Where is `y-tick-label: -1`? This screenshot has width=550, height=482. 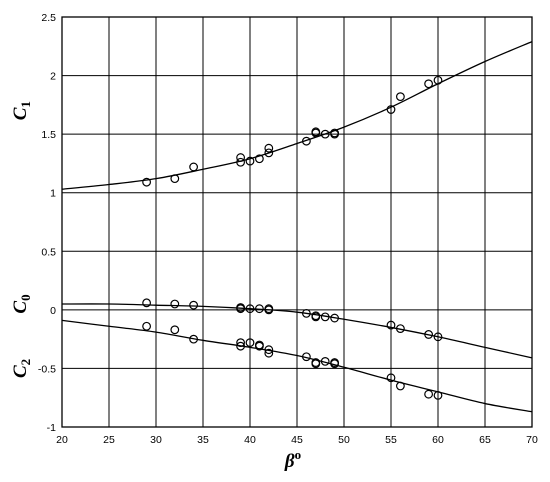 y-tick-label: -1 is located at coordinates (51, 428).